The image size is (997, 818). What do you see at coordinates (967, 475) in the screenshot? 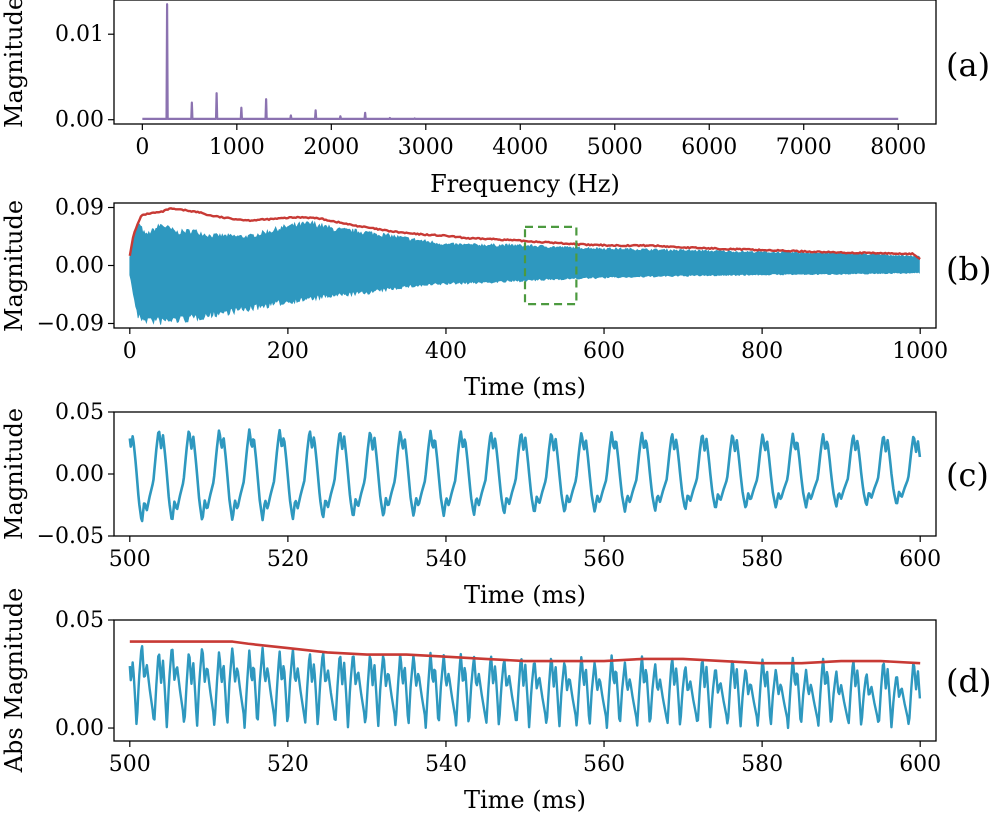
I see `panel-c-label: (c)` at bounding box center [967, 475].